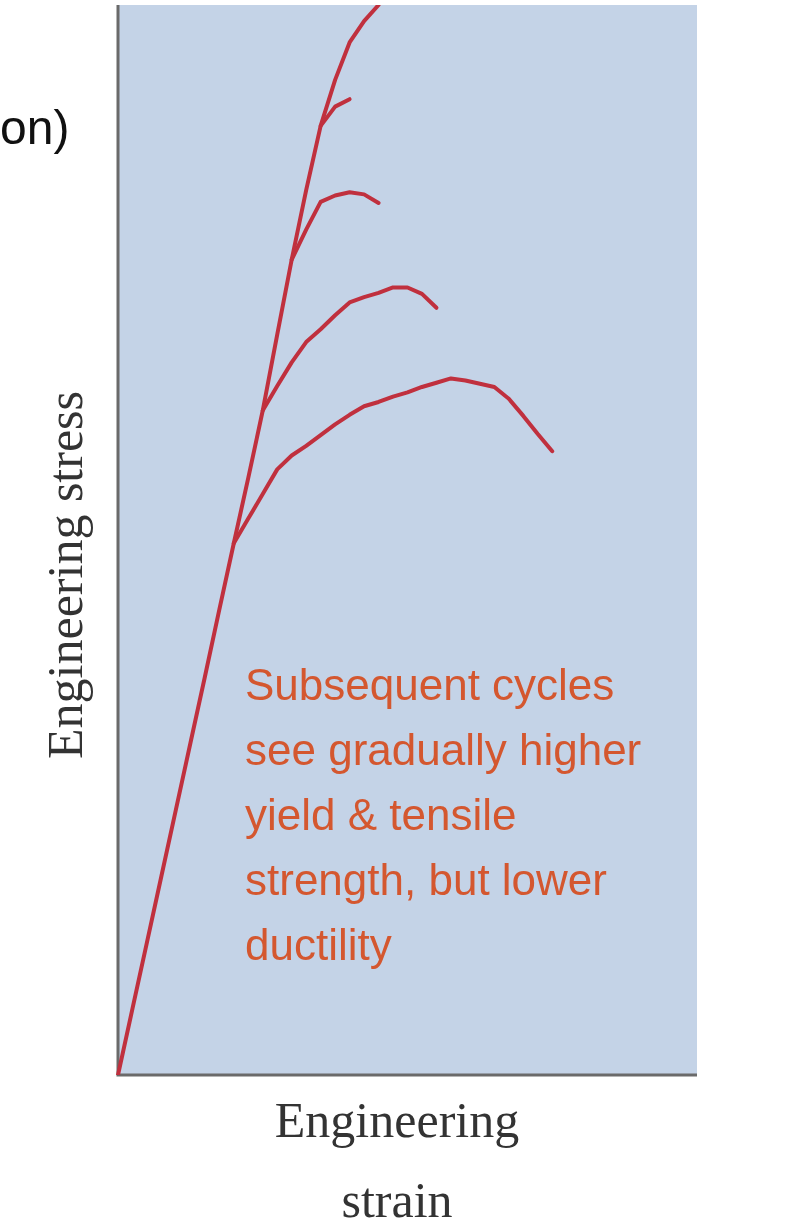 This screenshot has height=1230, width=797. I want to click on annotation: Subsequent cycles see gradually higher yield & tensile strength, but lower ductility, so click(444, 815).